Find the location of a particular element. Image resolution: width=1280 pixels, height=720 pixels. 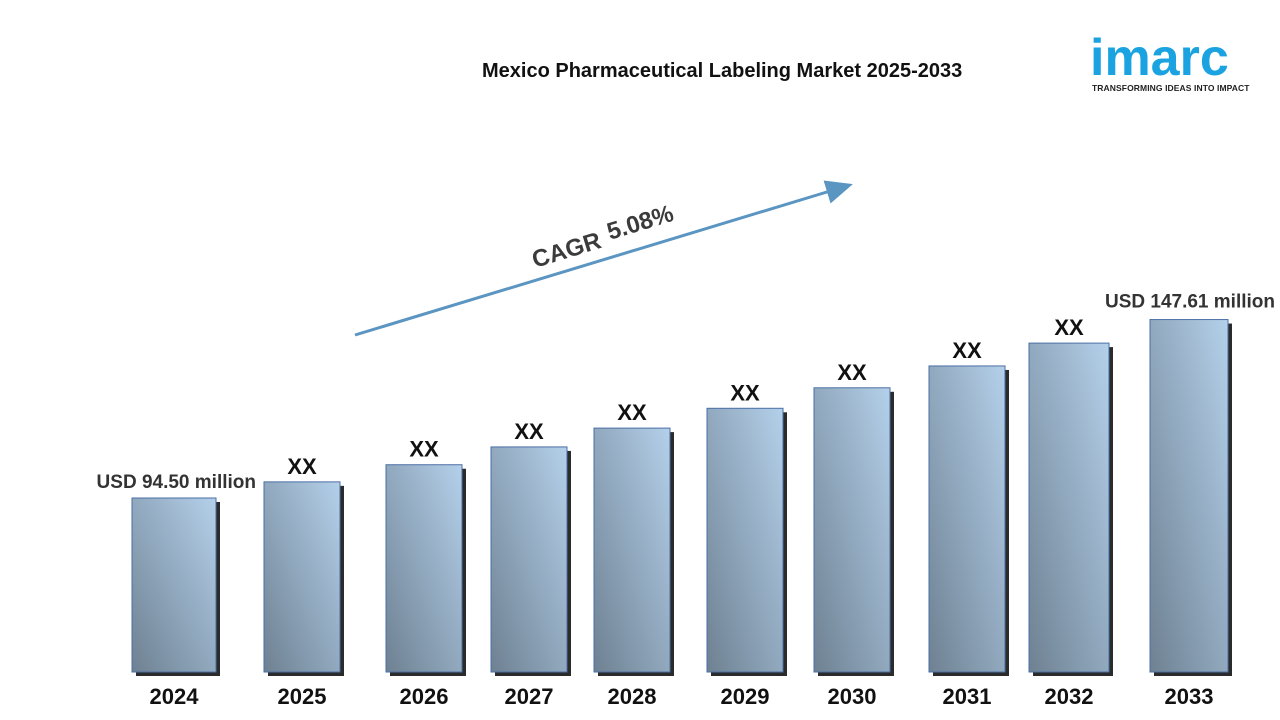

value-label-2028: XX is located at coordinates (632, 412).